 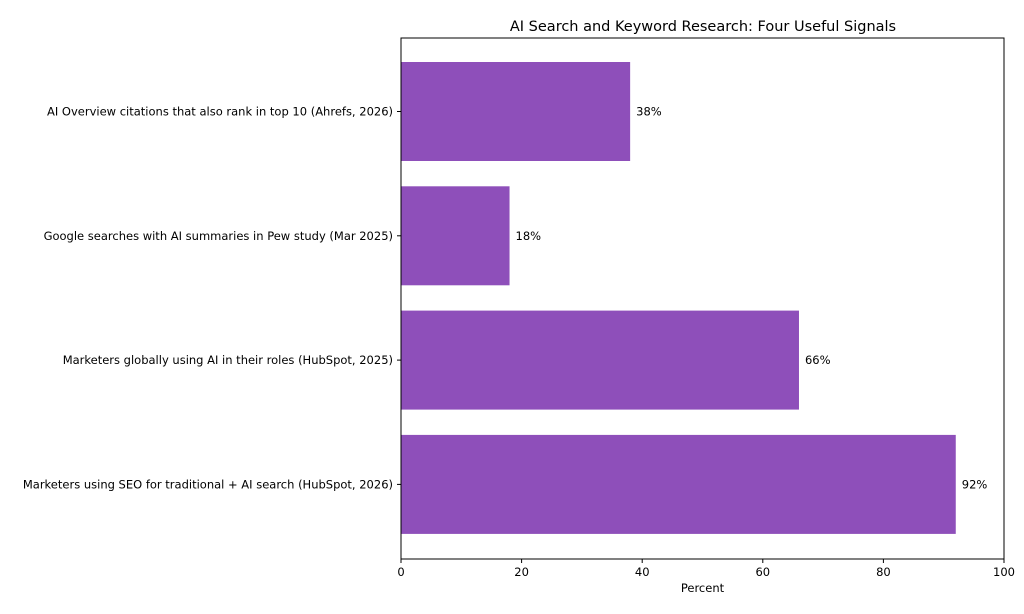 I want to click on x-tick-label: 40, so click(x=642, y=572).